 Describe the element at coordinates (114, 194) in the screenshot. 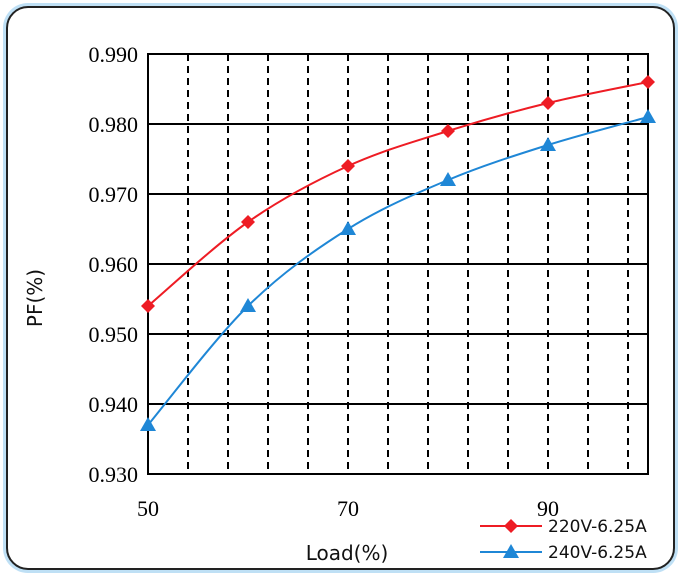

I see `y-tick-label: 0.970` at that location.